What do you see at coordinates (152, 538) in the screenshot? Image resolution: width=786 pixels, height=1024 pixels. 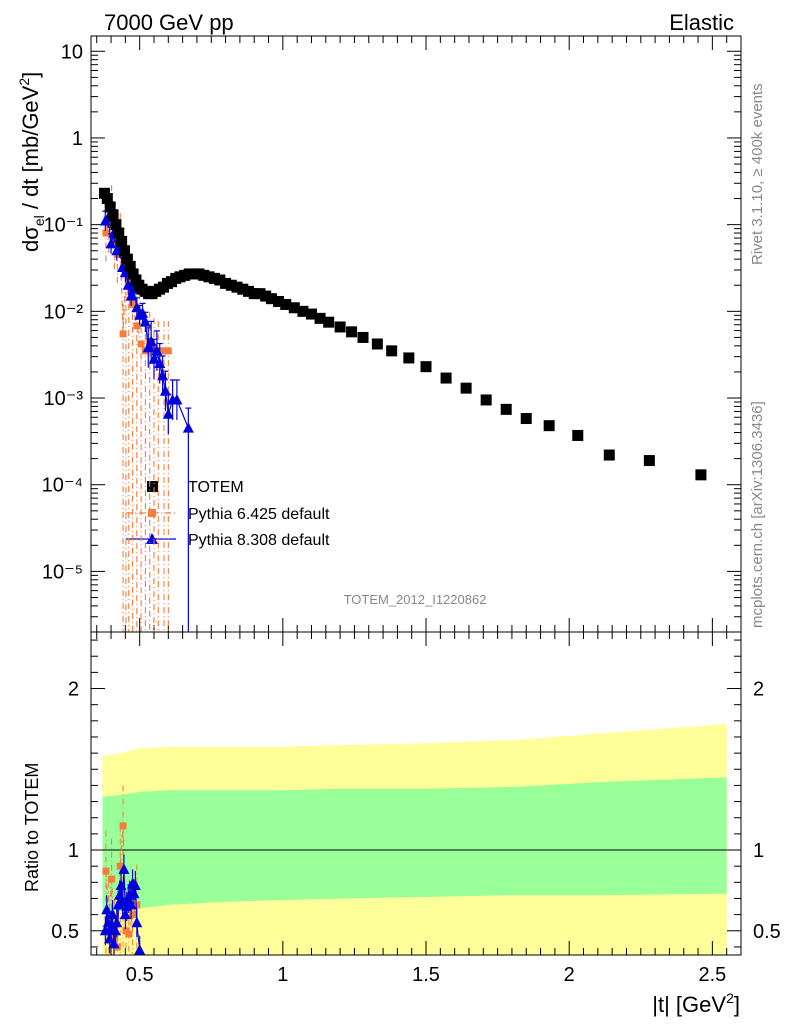 I see `legend-marker-pythia8` at bounding box center [152, 538].